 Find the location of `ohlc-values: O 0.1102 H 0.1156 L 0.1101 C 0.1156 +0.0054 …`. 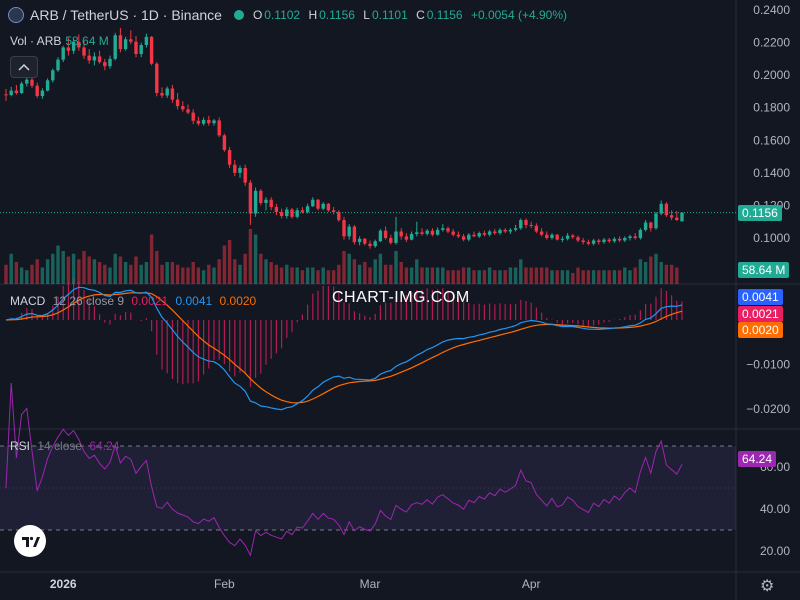

ohlc-values: O 0.1102 H 0.1156 L 0.1101 C 0.1156 +0.0054 … is located at coordinates (410, 15).